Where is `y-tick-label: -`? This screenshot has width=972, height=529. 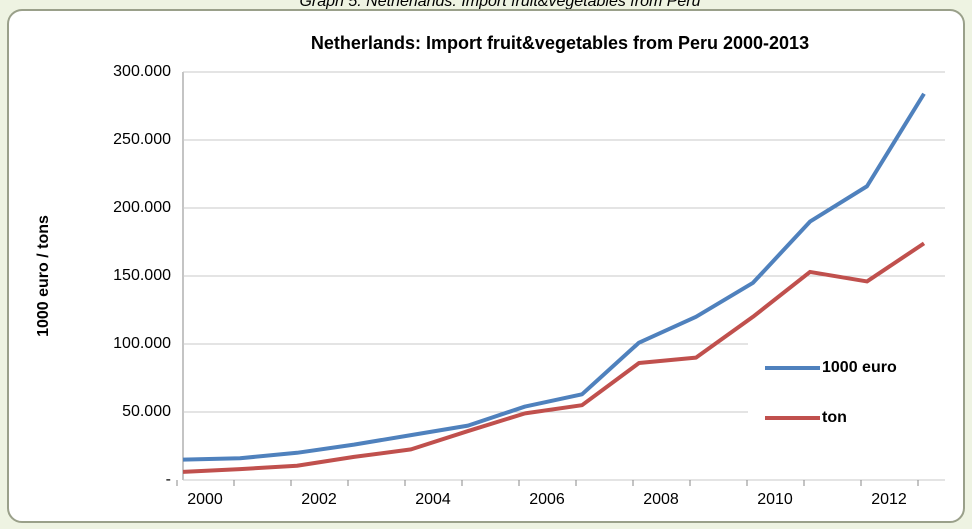 y-tick-label: - is located at coordinates (168, 479).